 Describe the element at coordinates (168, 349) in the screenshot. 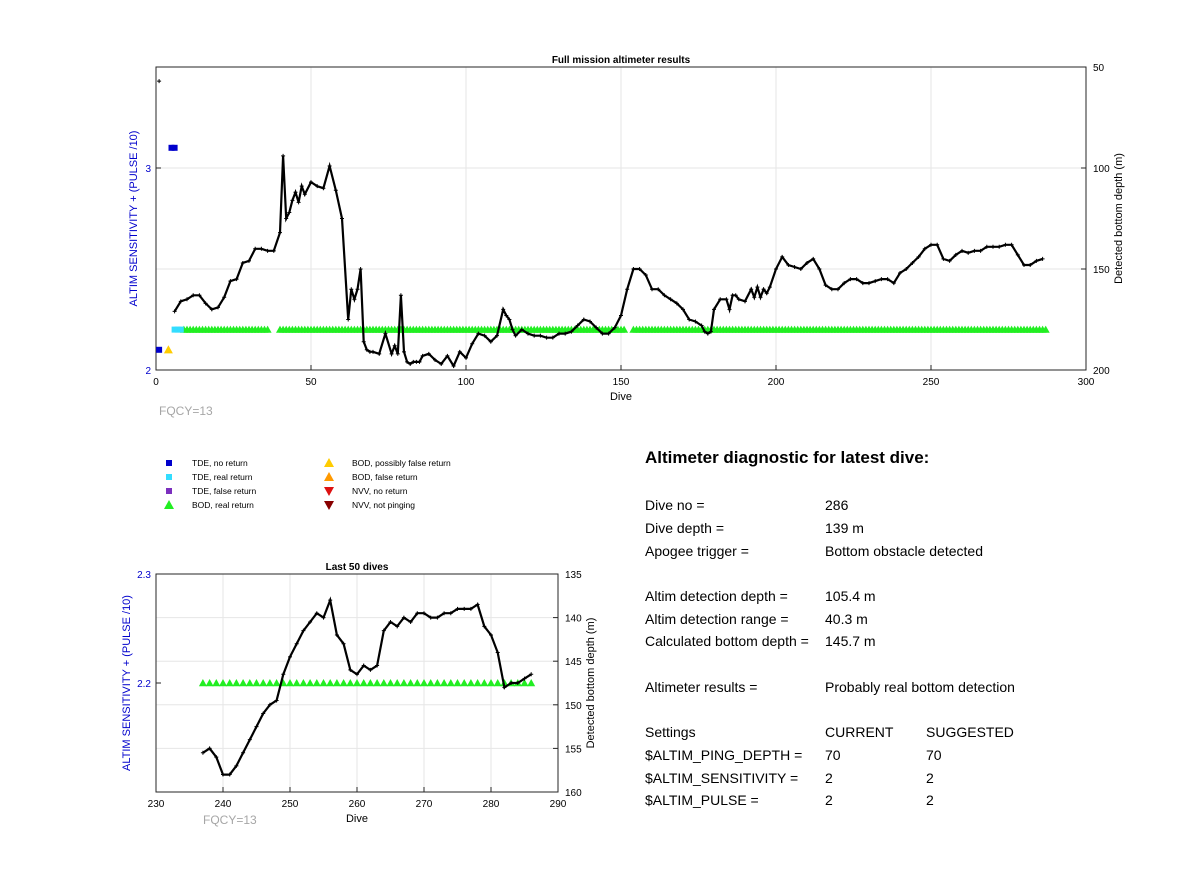

I see `bod-possibly-false-marker` at that location.